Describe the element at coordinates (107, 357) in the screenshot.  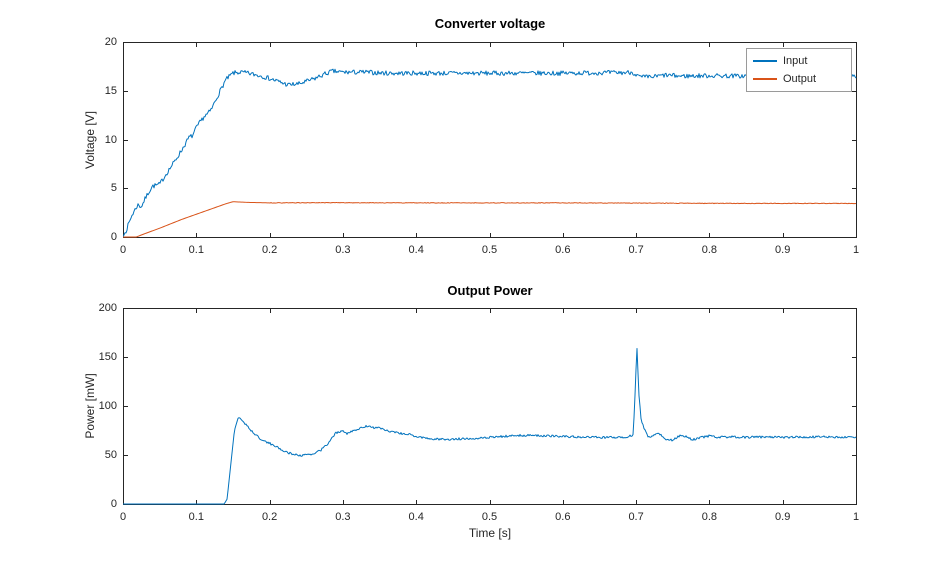
I see `y-tick-label: 150` at that location.